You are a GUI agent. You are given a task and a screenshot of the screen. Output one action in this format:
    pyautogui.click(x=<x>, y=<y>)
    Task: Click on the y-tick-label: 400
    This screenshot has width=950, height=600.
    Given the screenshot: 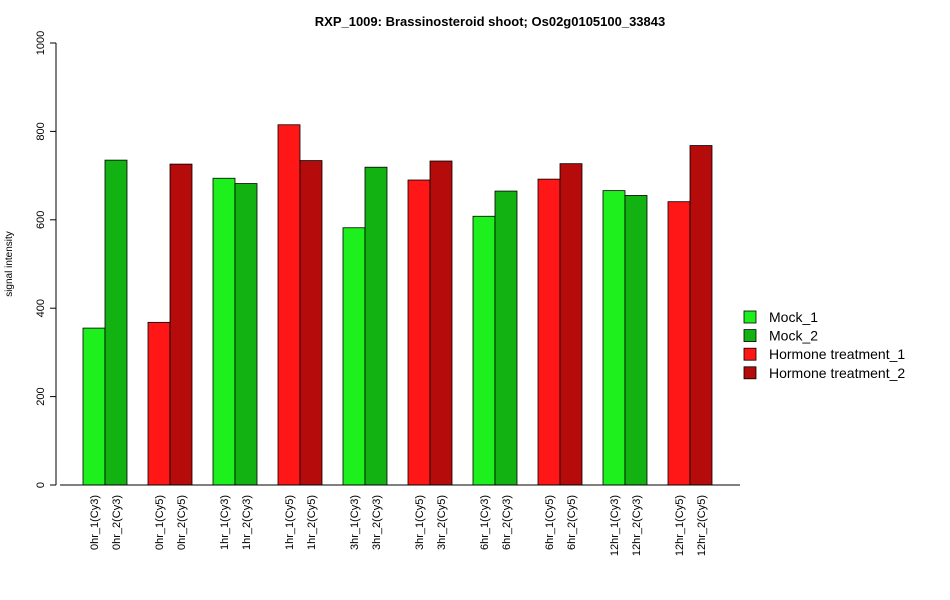 What is the action you would take?
    pyautogui.click(x=41, y=308)
    